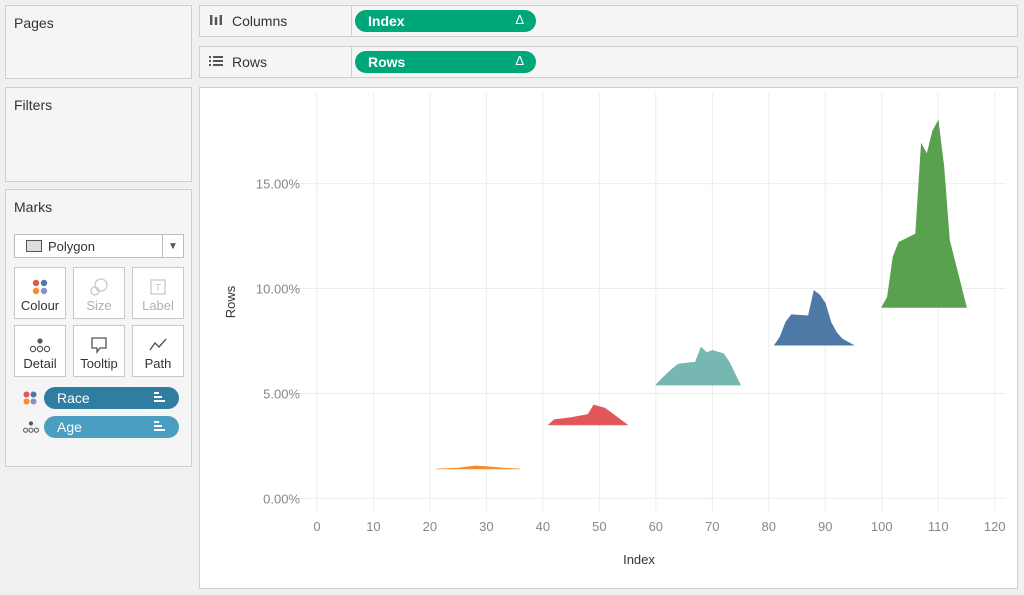 The image size is (1024, 595). Describe the element at coordinates (34, 23) in the screenshot. I see `pages-title: Pages` at that location.